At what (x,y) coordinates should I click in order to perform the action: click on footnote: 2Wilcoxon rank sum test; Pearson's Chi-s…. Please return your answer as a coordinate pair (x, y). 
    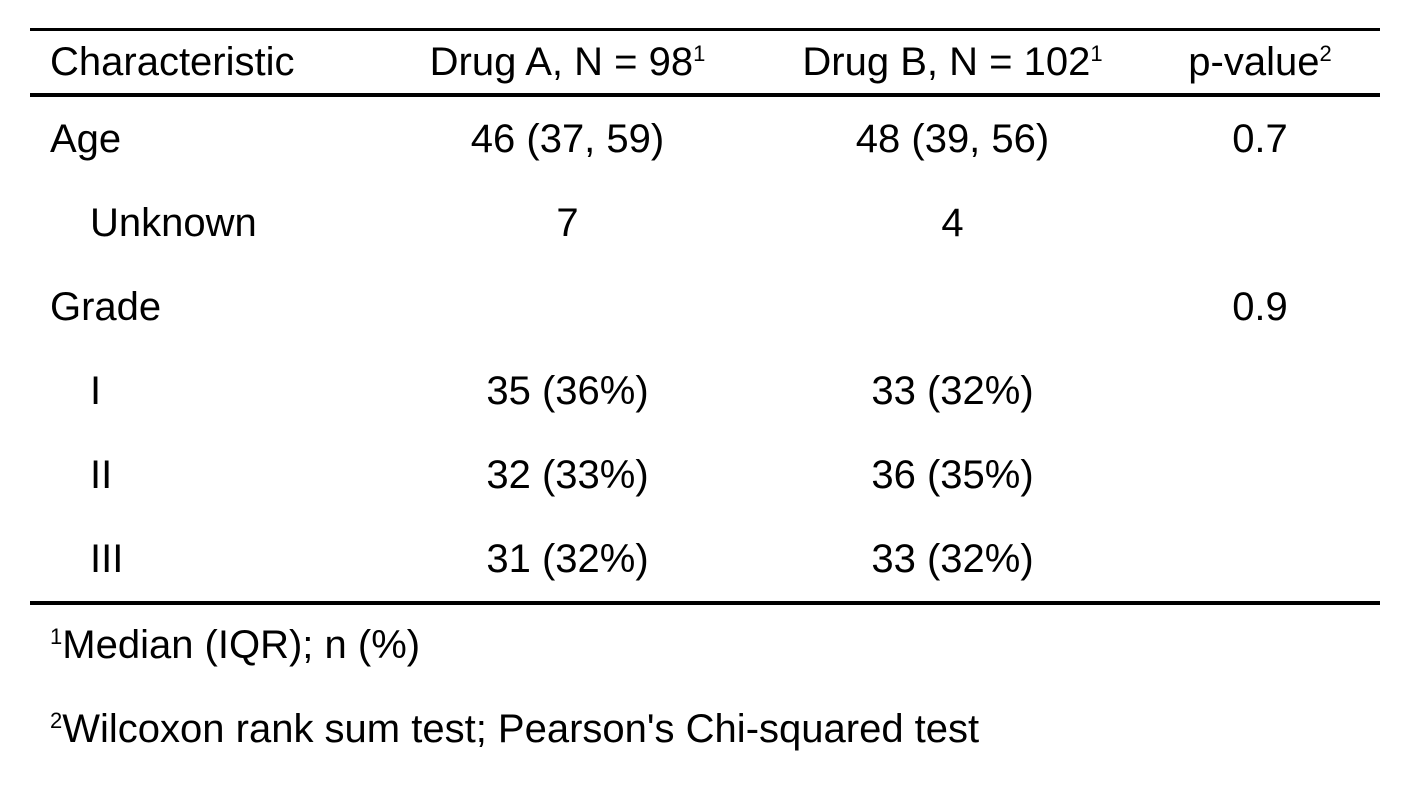
    Looking at the image, I should click on (514, 734).